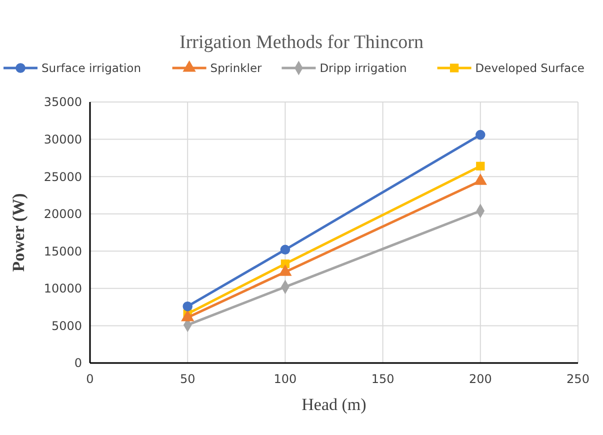 Image resolution: width=603 pixels, height=435 pixels. What do you see at coordinates (529, 68) in the screenshot?
I see `legend-label: Developed Surface` at bounding box center [529, 68].